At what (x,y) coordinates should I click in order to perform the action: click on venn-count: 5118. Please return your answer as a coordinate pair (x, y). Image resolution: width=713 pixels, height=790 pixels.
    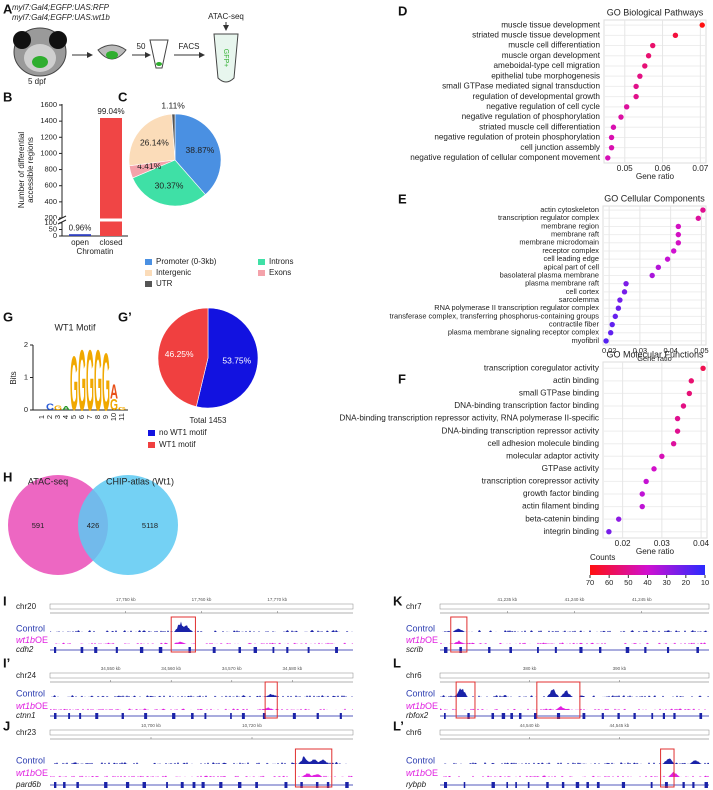
    Looking at the image, I should click on (150, 525).